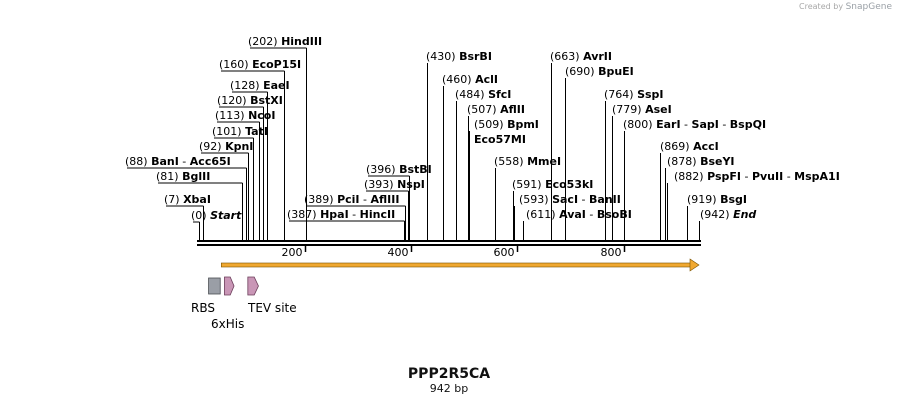 This screenshot has height=405, width=898. What do you see at coordinates (276, 64) in the screenshot?
I see `enzyme-name: EcoP15I` at bounding box center [276, 64].